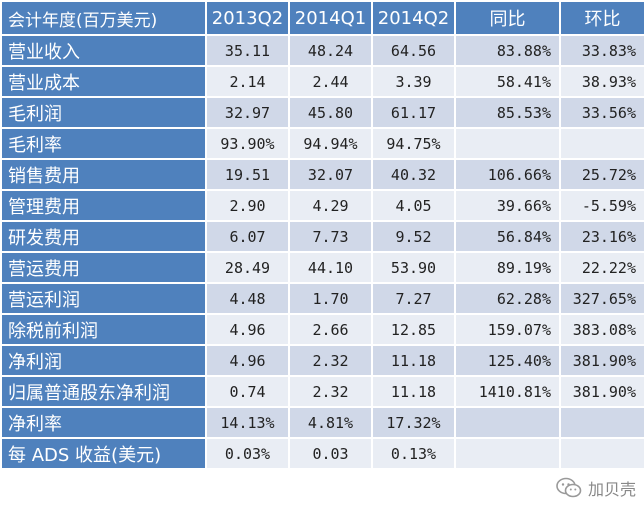 Image resolution: width=644 pixels, height=522 pixels. Describe the element at coordinates (103, 81) in the screenshot. I see `row-label: 营业成本` at that location.